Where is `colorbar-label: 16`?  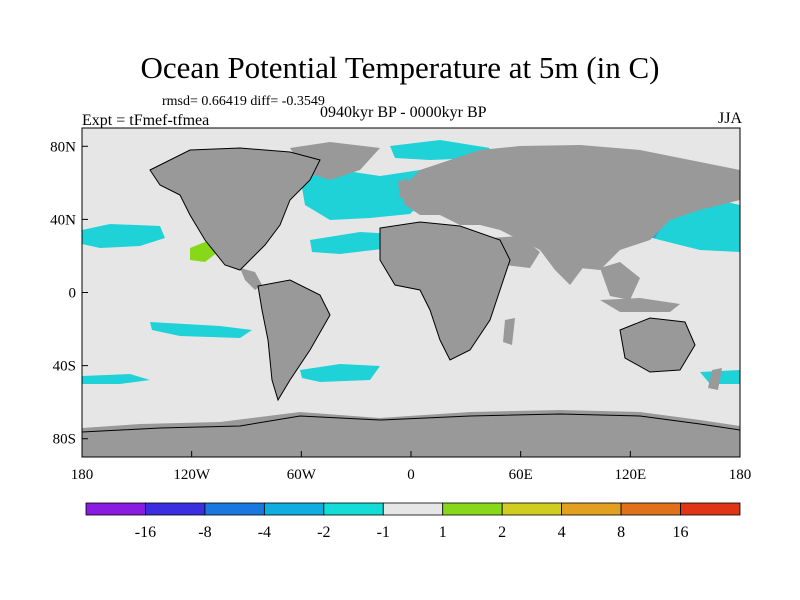 colorbar-label: 16 is located at coordinates (681, 532).